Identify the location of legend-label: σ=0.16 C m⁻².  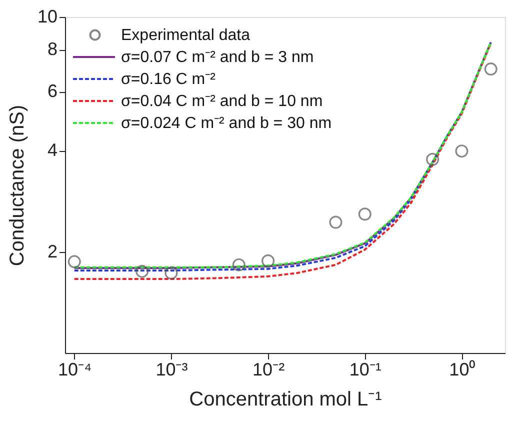
(168, 79).